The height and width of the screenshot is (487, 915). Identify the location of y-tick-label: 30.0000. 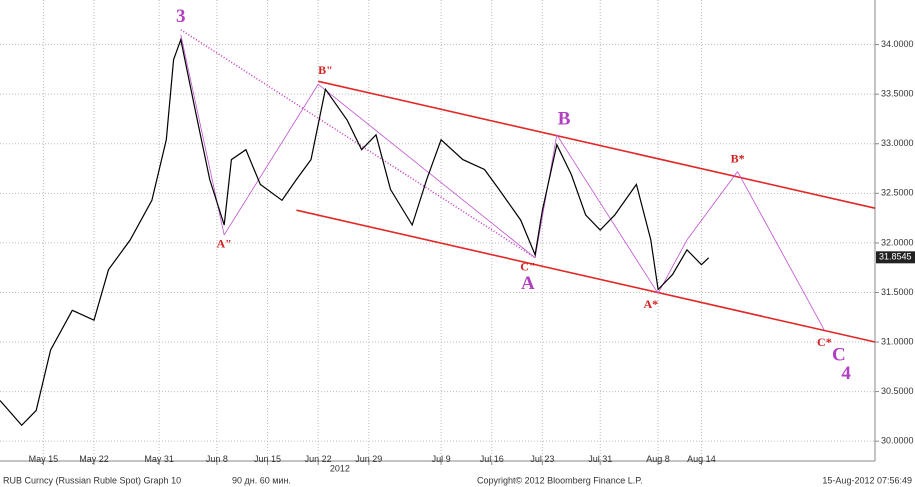
(897, 441).